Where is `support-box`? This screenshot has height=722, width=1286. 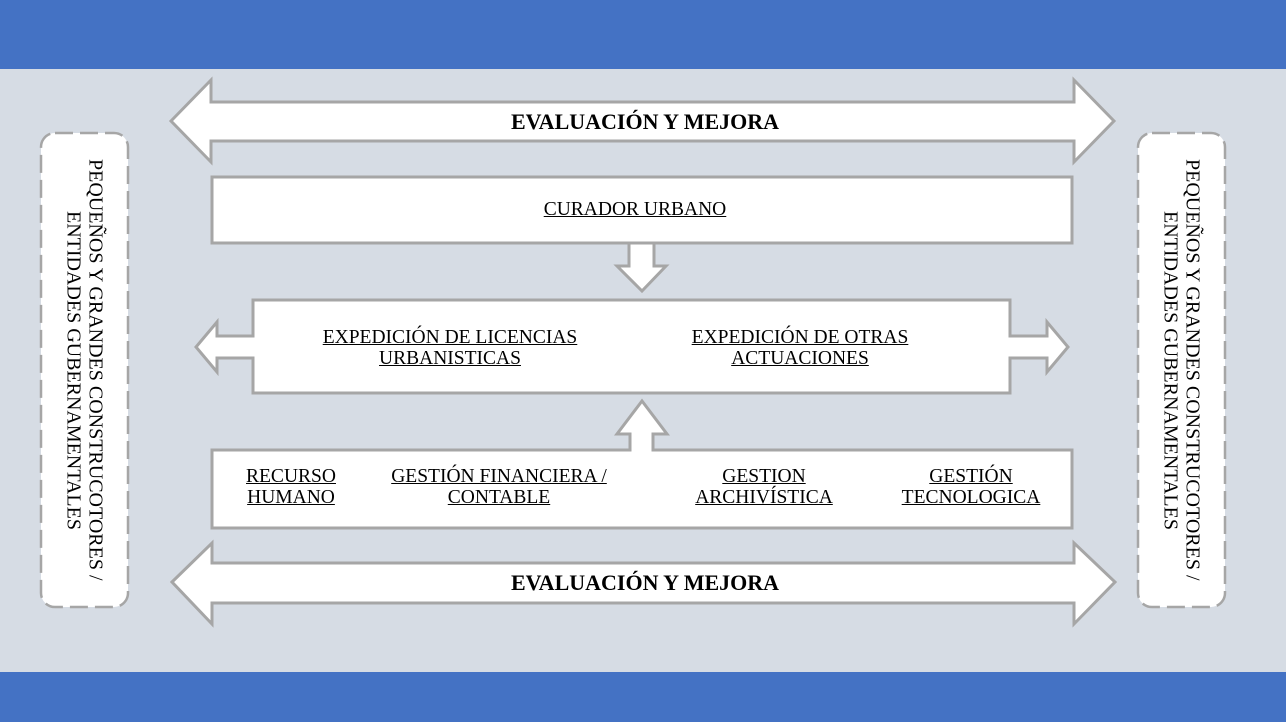 support-box is located at coordinates (642, 464).